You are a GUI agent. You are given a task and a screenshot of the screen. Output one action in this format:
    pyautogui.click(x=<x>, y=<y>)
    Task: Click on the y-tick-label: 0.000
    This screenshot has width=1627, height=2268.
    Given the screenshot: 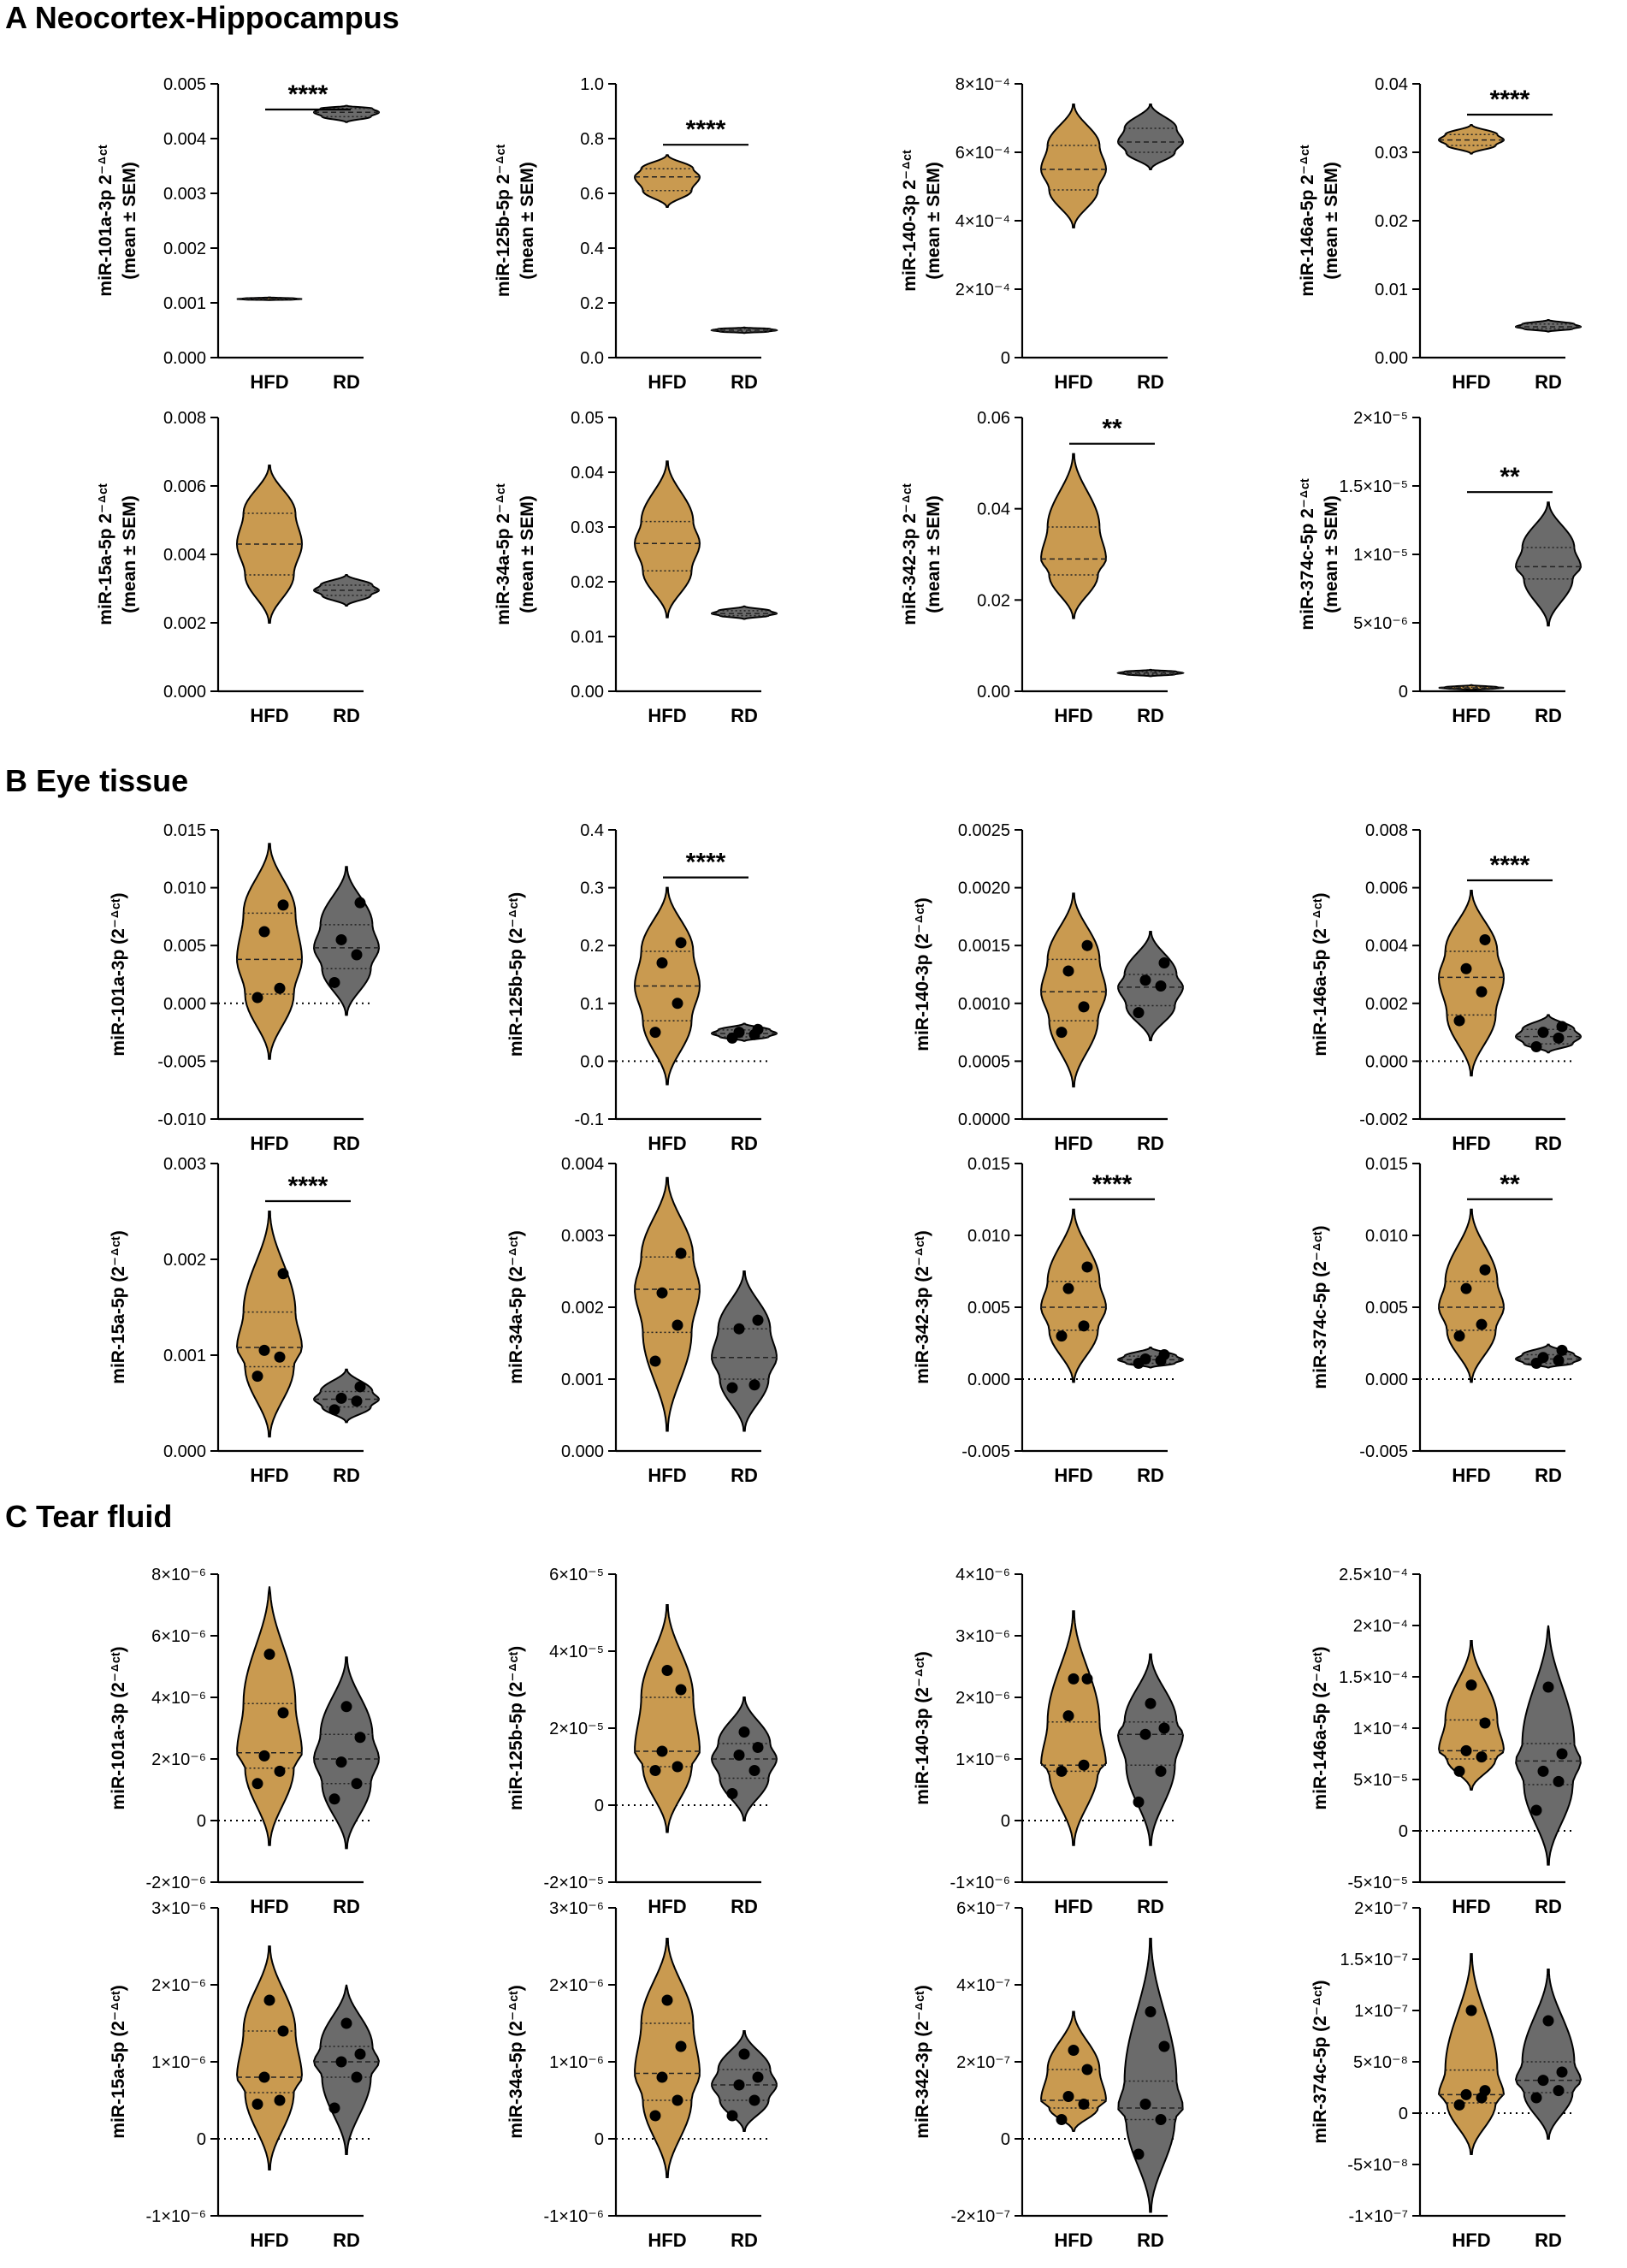 What is the action you would take?
    pyautogui.click(x=184, y=1004)
    